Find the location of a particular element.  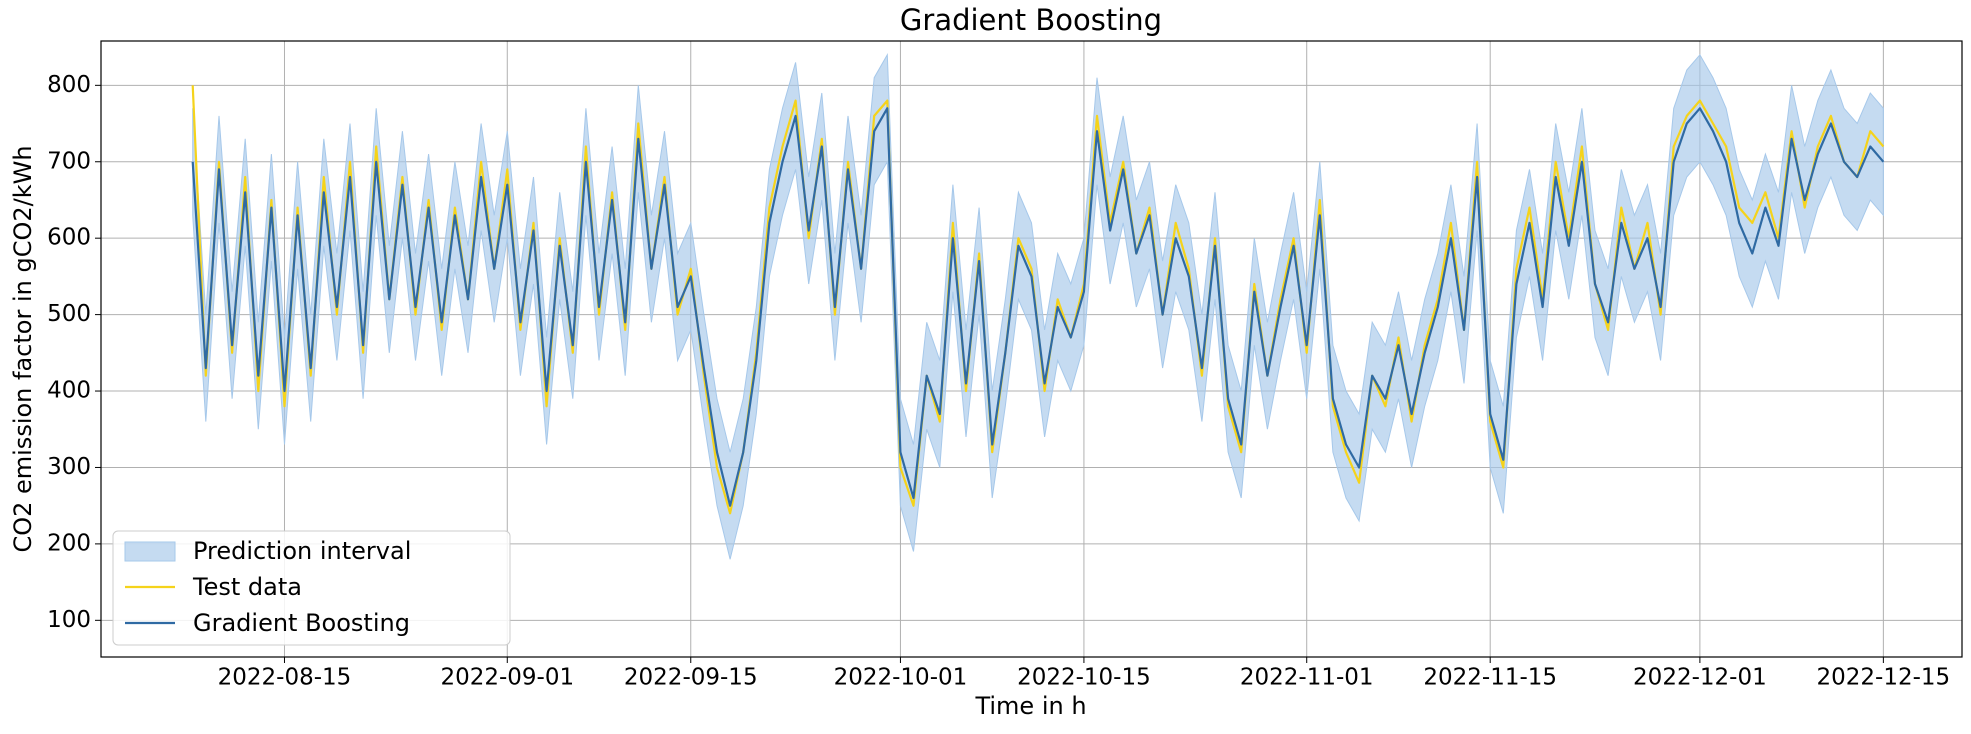

x-axis-label: Time in h is located at coordinates (1030, 706).